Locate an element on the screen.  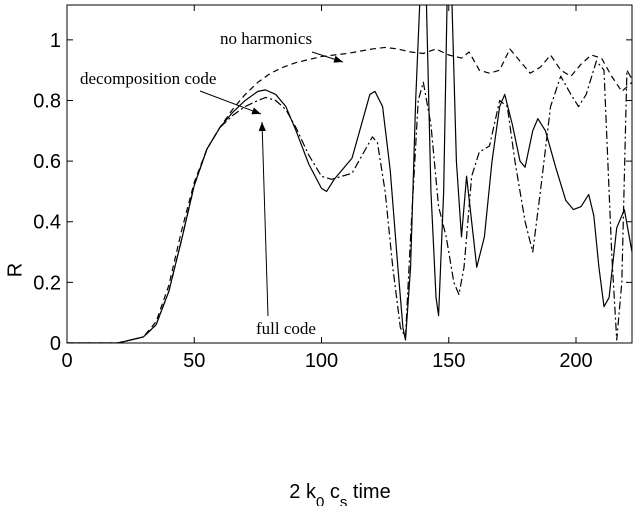
annotation: full code is located at coordinates (286, 328).